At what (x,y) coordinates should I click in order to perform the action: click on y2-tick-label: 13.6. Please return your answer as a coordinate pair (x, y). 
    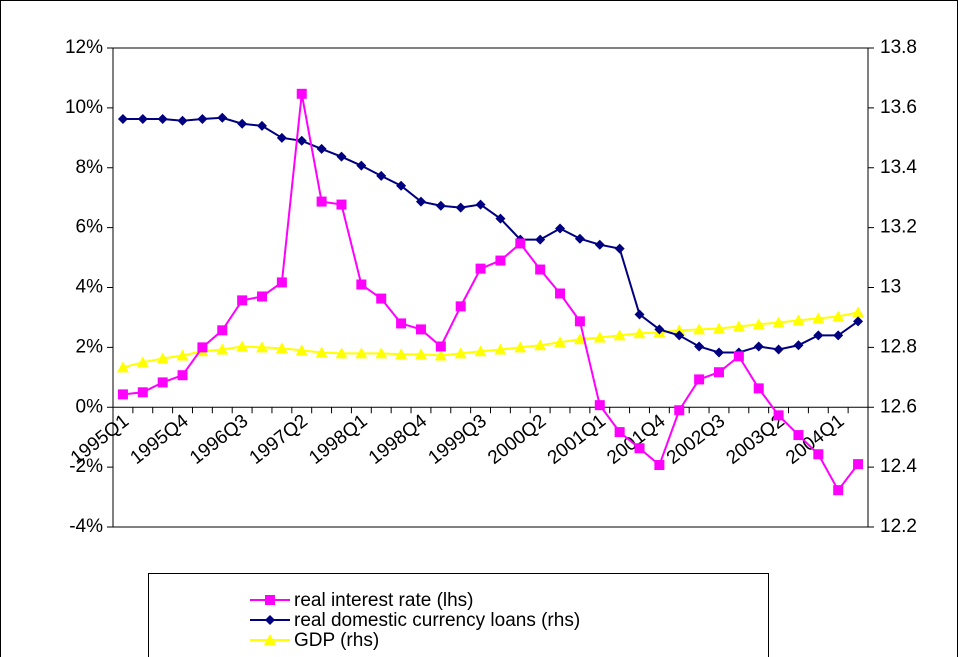
    Looking at the image, I should click on (898, 107).